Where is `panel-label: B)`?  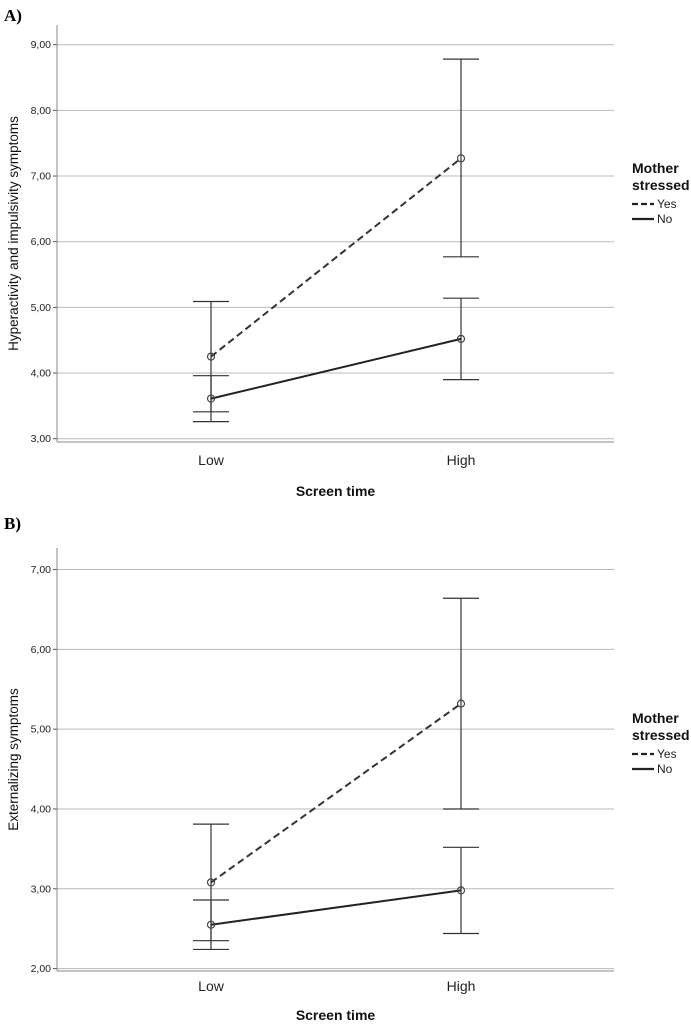
panel-label: B) is located at coordinates (12, 523).